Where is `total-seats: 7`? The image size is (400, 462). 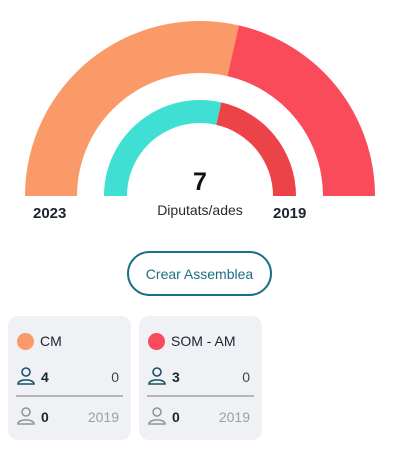
total-seats: 7 is located at coordinates (200, 182).